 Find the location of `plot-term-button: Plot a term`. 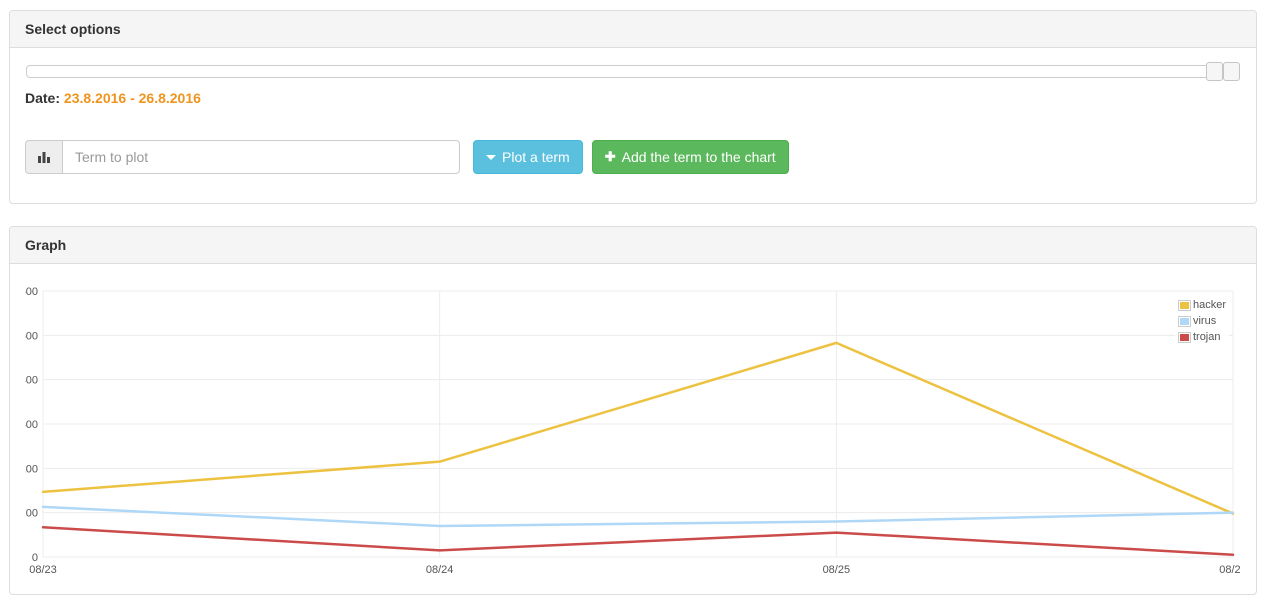

plot-term-button: Plot a term is located at coordinates (528, 157).